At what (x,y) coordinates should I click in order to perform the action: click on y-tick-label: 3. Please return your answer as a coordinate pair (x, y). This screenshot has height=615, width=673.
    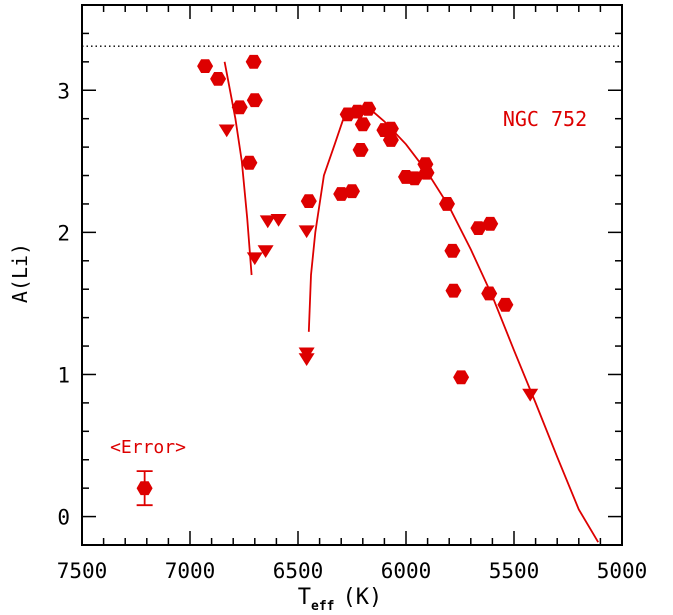
    Looking at the image, I should click on (63, 91).